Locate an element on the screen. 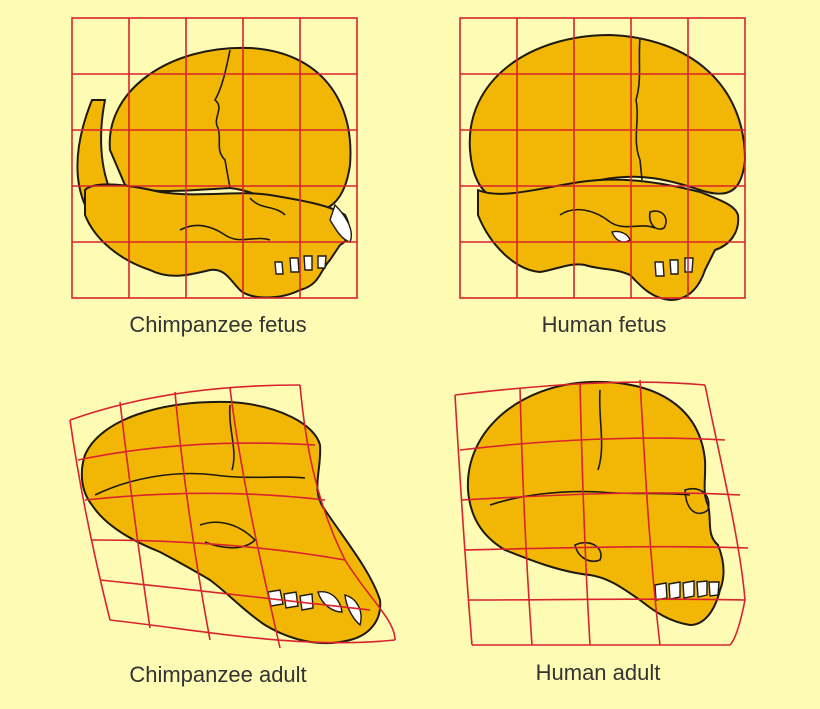  chimp-adult-panel is located at coordinates (232, 516).